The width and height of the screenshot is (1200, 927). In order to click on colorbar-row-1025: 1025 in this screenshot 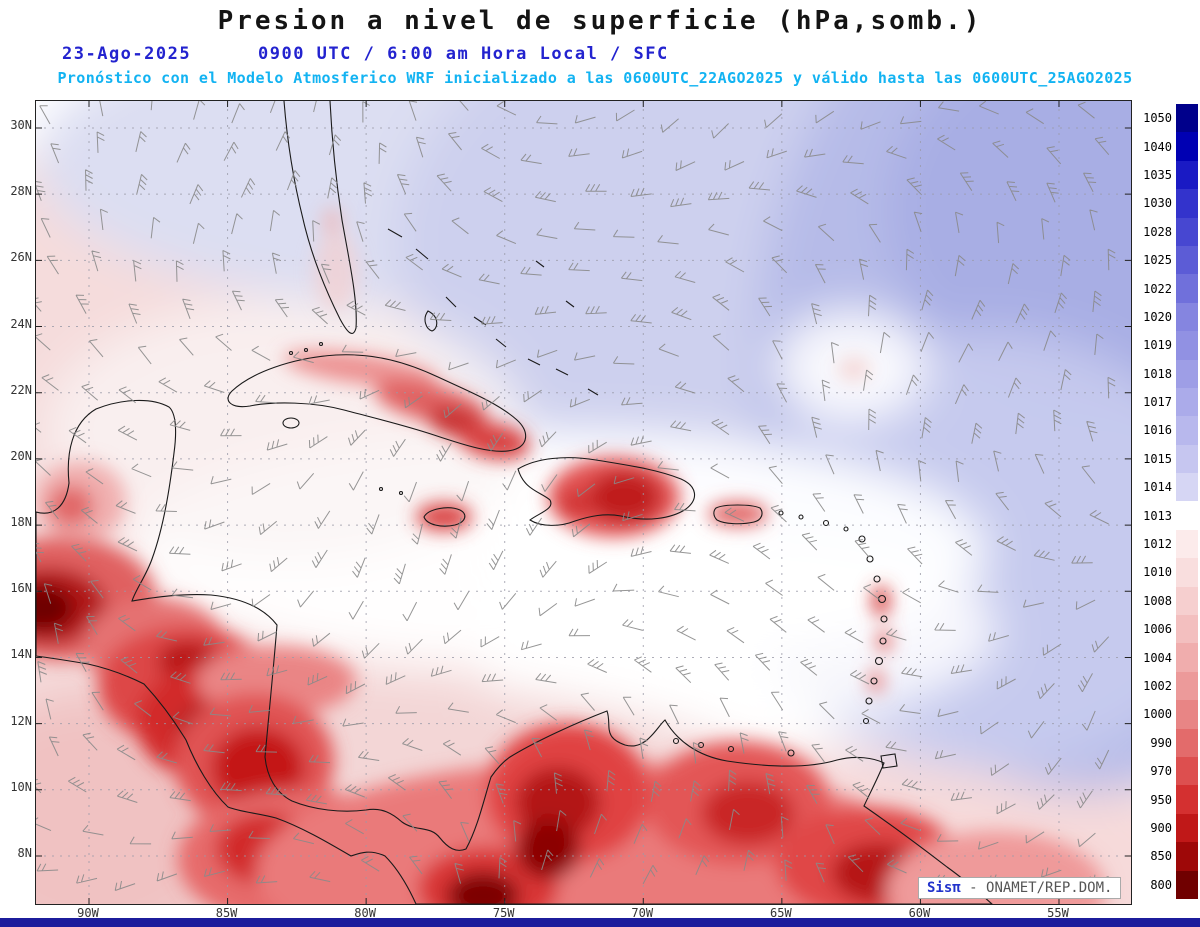, I will do `click(1168, 260)`.